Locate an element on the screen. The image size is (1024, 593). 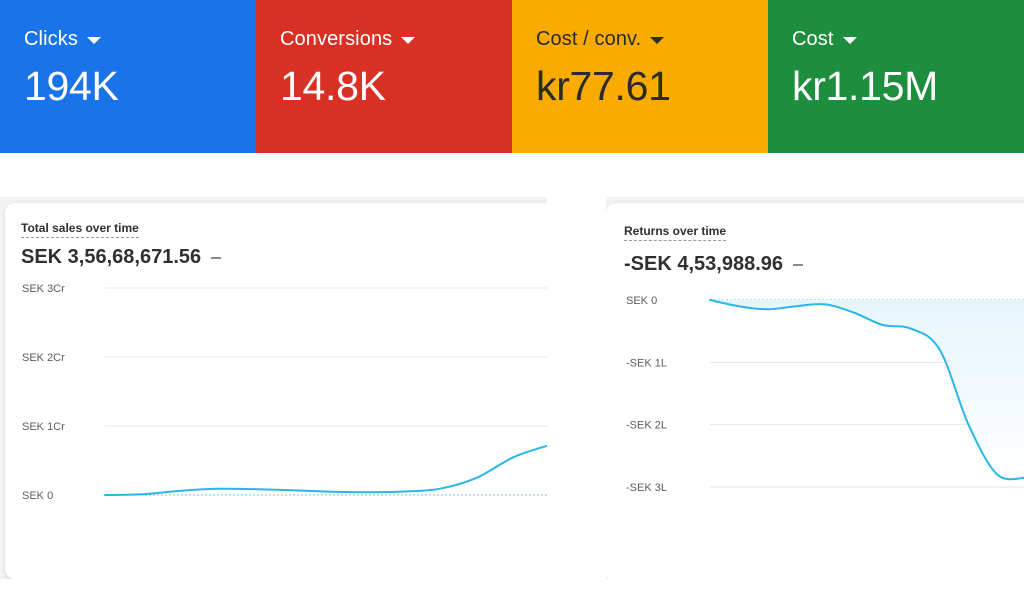
y-tick-label: SEK 1Cr is located at coordinates (43, 427).